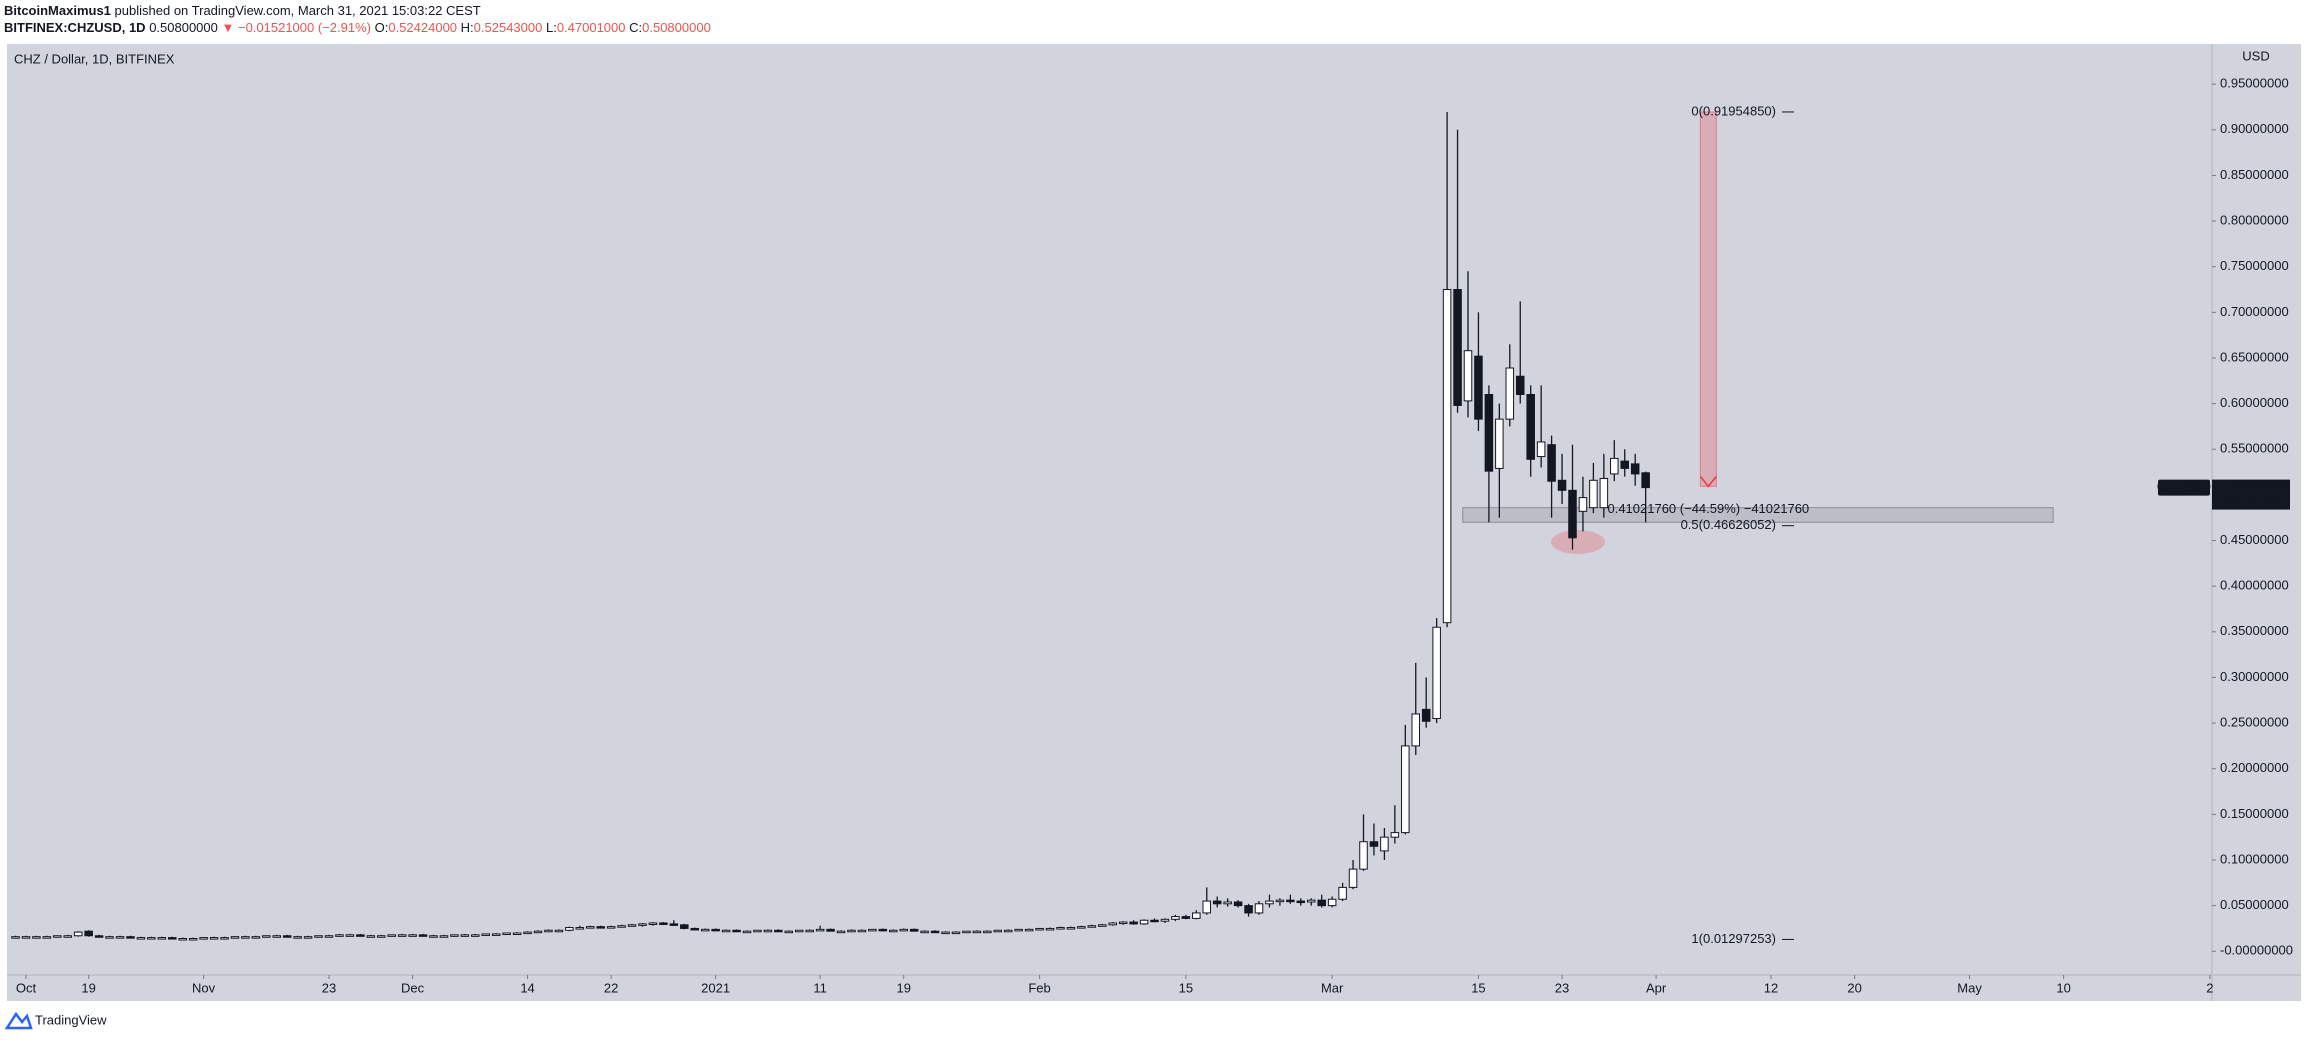 Image resolution: width=2308 pixels, height=1041 pixels. I want to click on y-tick-label: 0.15000000, so click(2254, 813).